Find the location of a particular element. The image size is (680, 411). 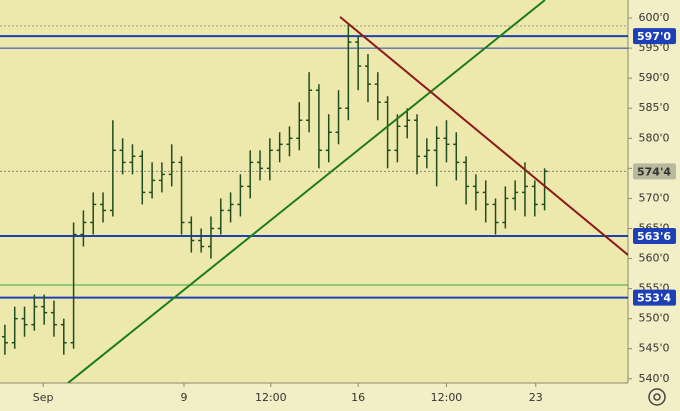

x-tick-label: 16 is located at coordinates (358, 397).